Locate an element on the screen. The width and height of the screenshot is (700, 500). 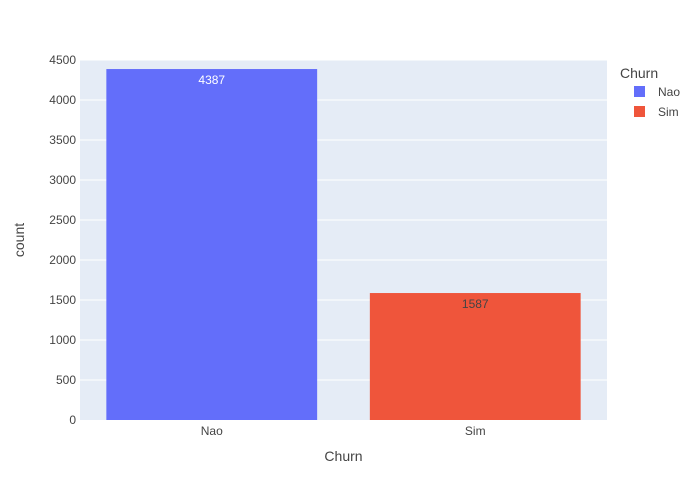
y-tick-label: 1000 is located at coordinates (62, 340).